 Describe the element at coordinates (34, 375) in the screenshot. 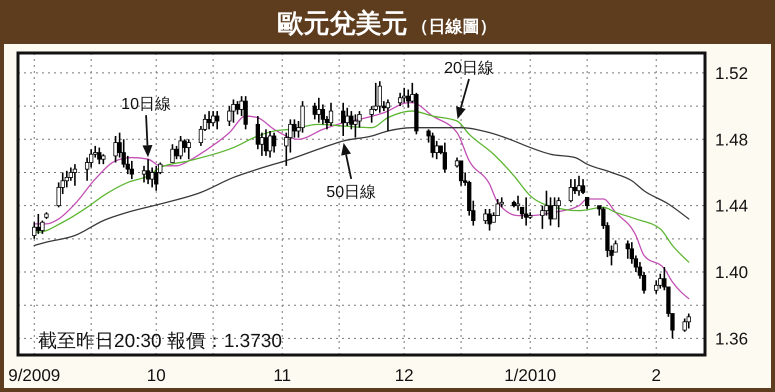

I see `x-tick-label: 9/2009` at that location.